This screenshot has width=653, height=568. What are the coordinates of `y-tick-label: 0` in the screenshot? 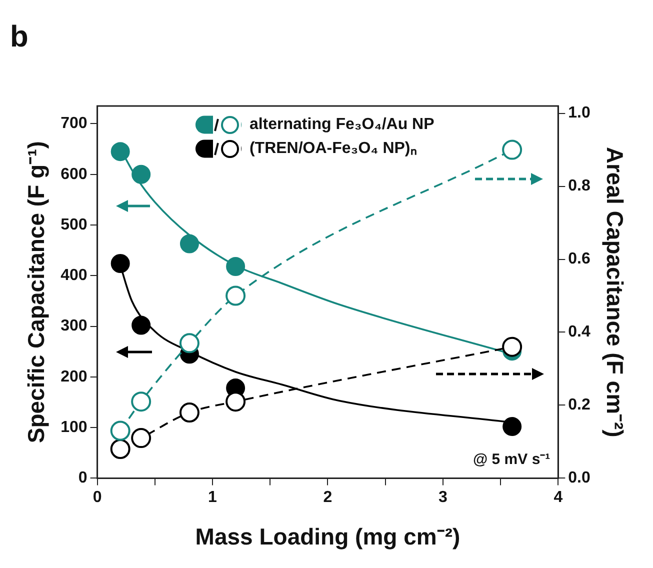 It's located at (83, 478).